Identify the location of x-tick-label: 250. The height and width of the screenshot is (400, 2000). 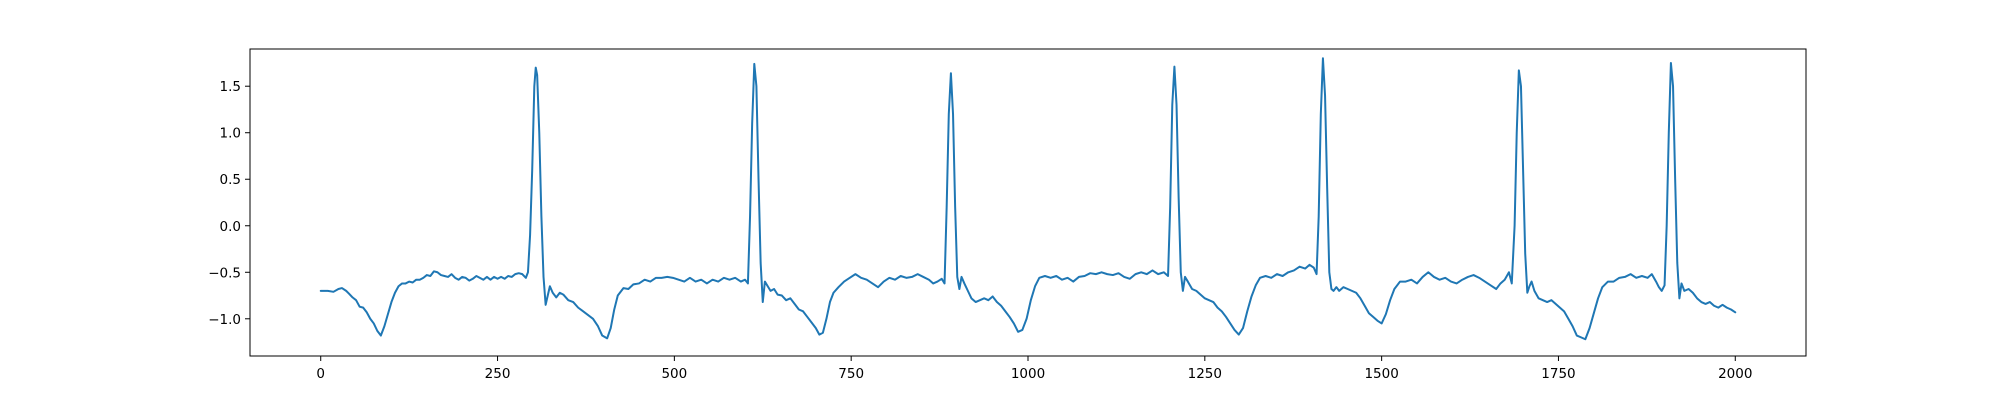
(498, 374).